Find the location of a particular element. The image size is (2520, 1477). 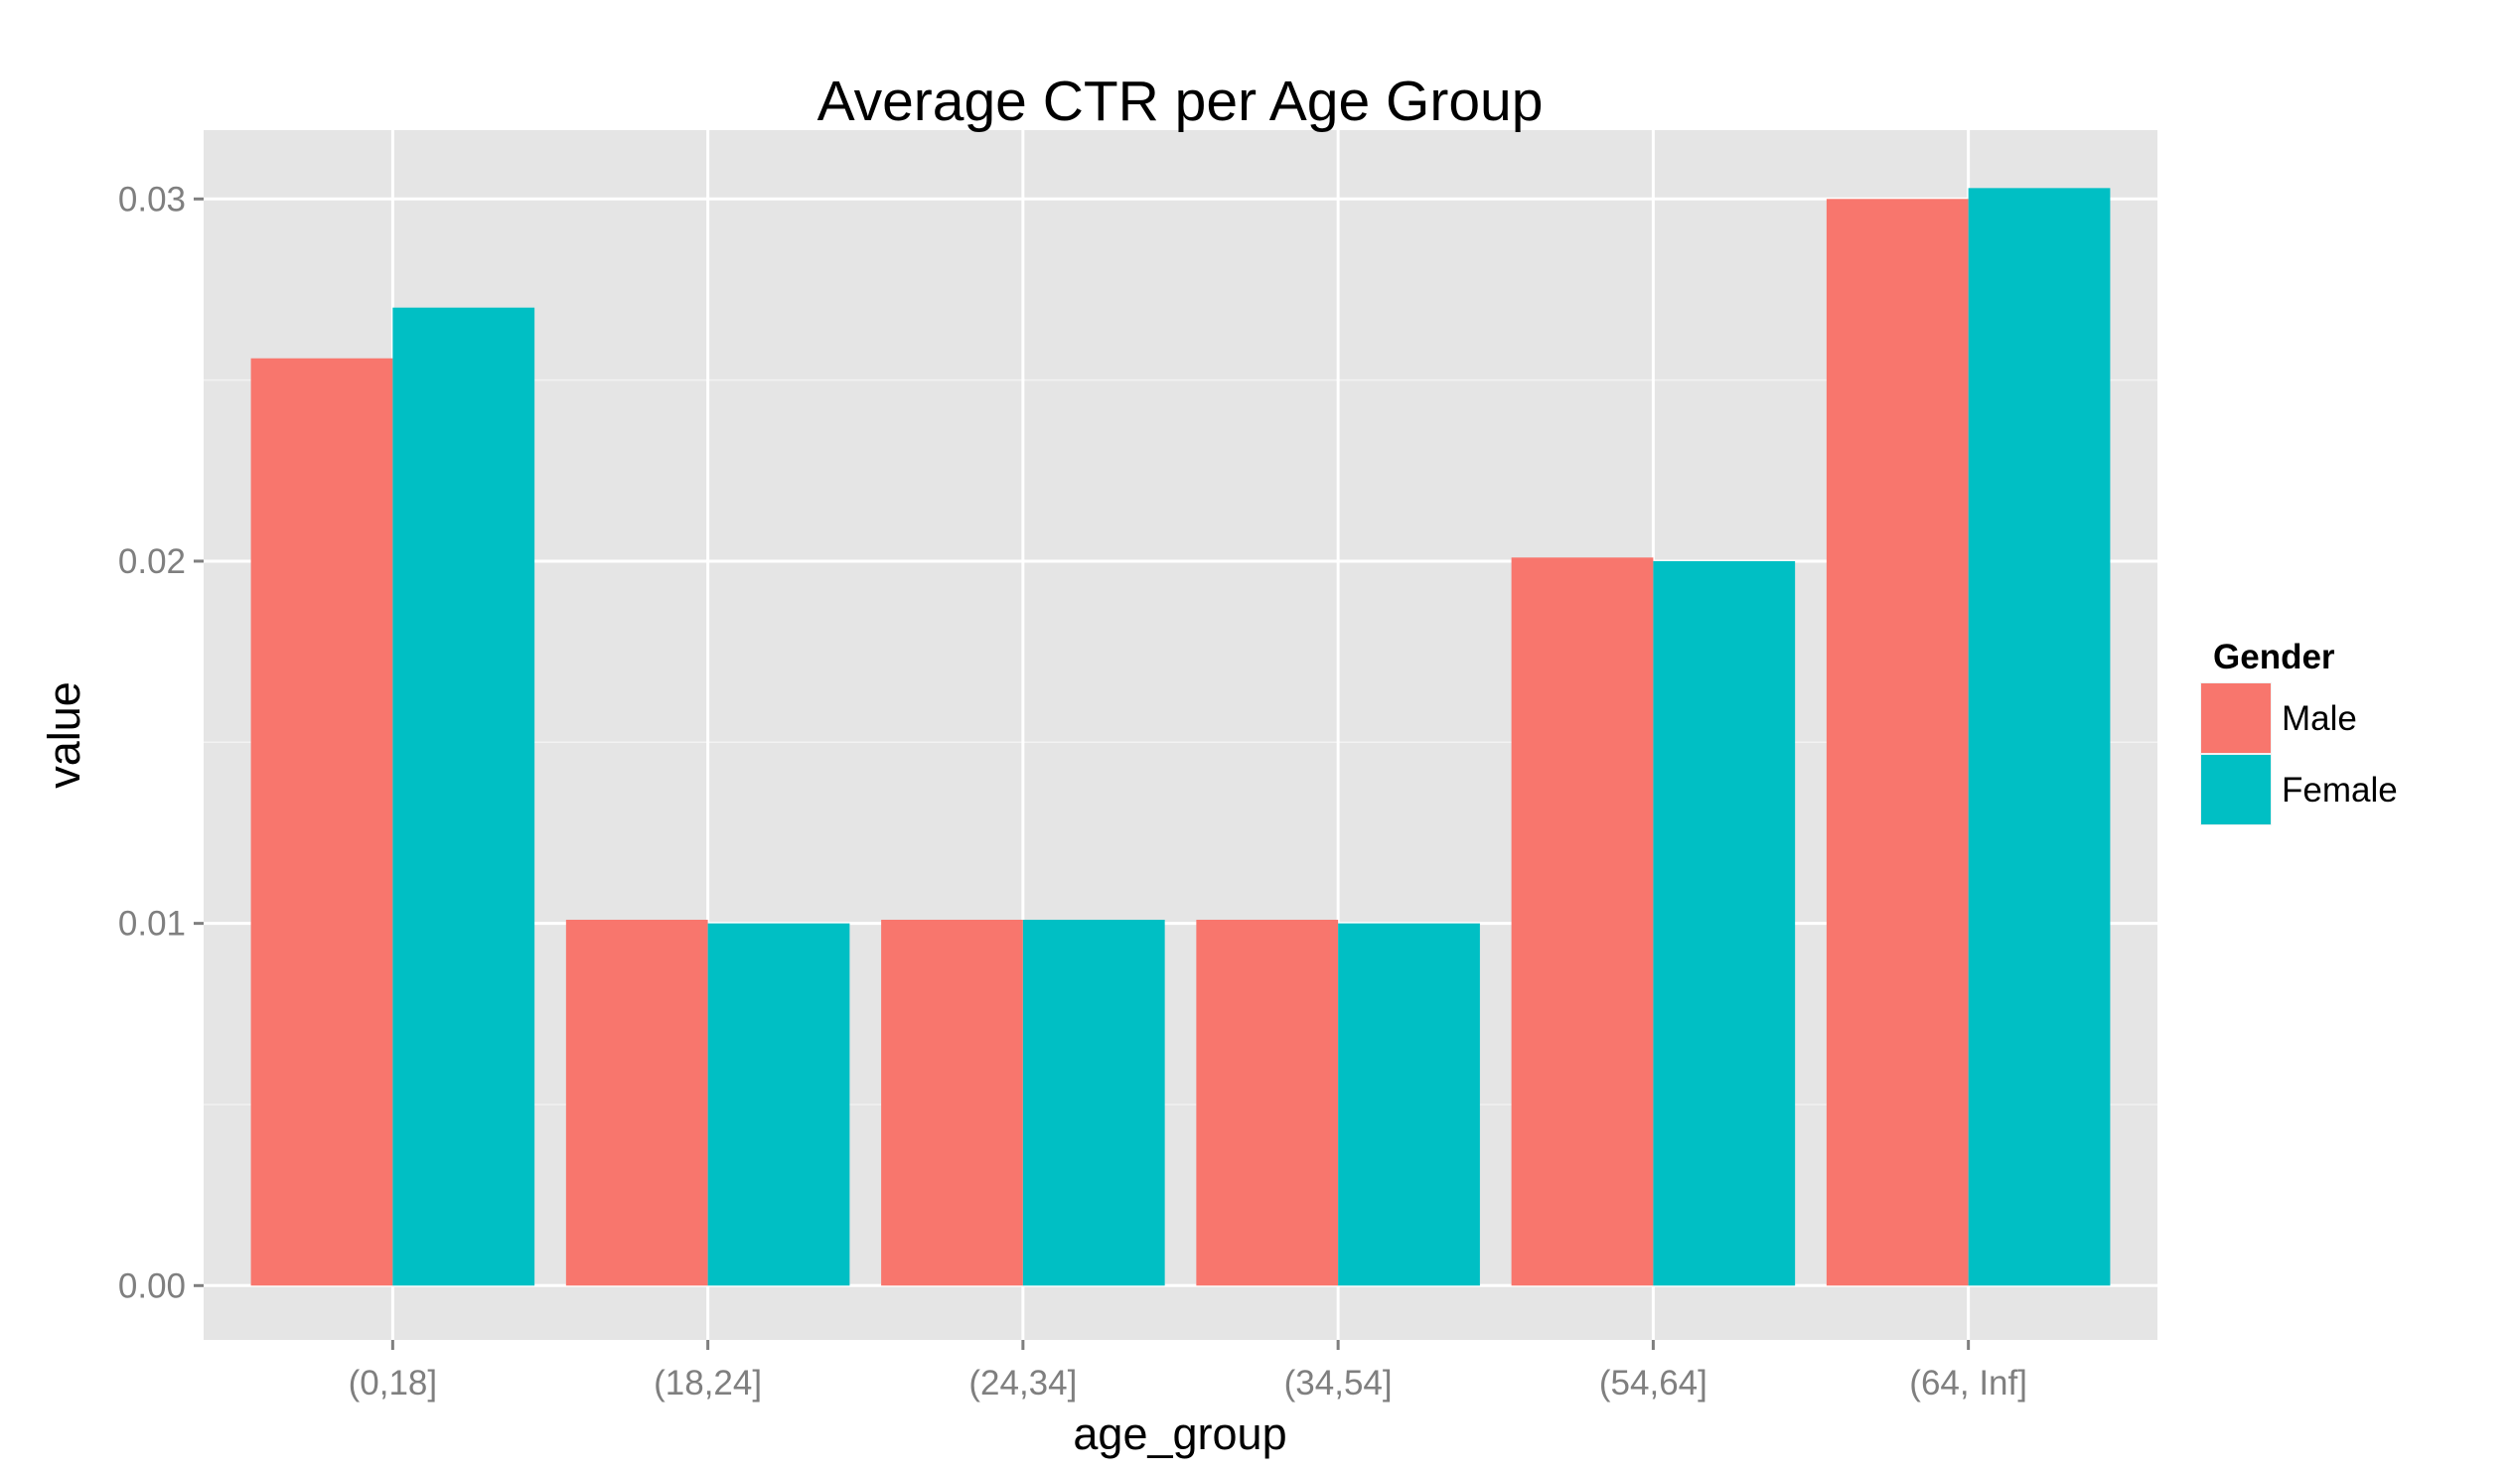

legend-key-male is located at coordinates (2236, 718).